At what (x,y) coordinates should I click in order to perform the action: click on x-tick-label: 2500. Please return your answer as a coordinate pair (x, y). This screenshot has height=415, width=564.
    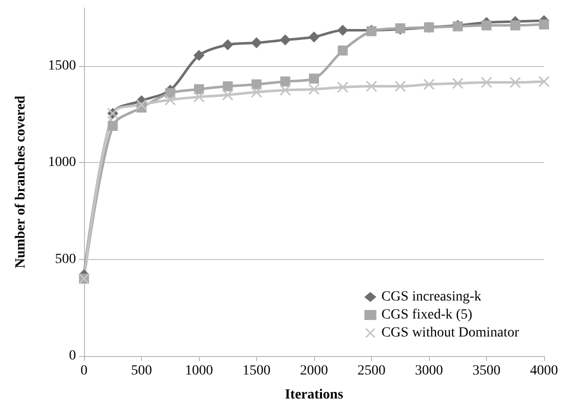
    Looking at the image, I should click on (372, 371).